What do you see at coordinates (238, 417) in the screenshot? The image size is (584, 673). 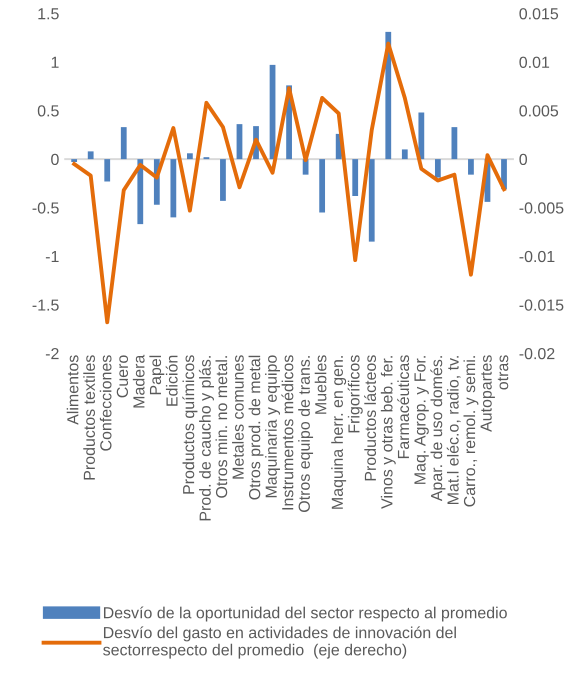 I see `x-tick-label: Metales comunes` at bounding box center [238, 417].